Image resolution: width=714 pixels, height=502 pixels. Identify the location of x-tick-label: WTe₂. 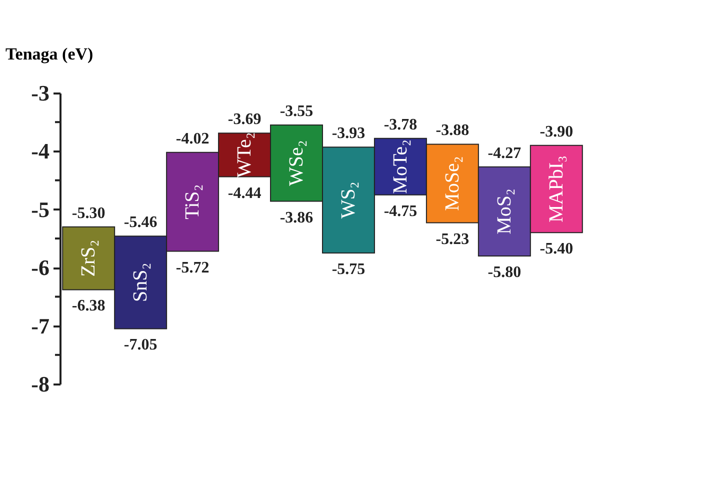
(245, 155).